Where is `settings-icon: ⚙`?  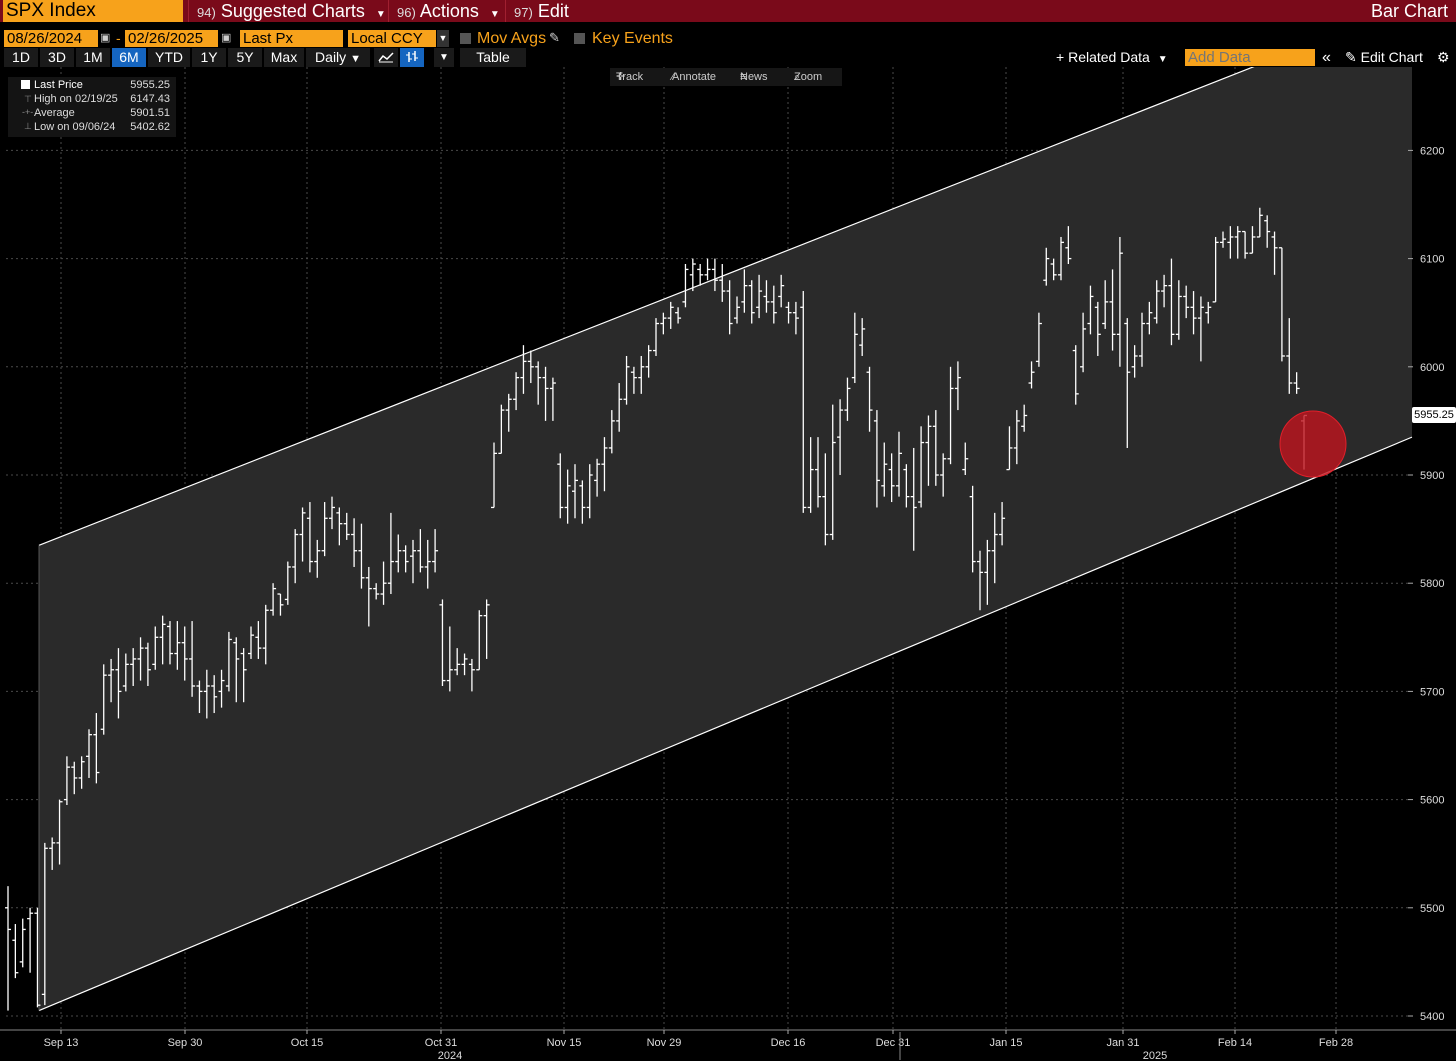
settings-icon: ⚙ is located at coordinates (1443, 57).